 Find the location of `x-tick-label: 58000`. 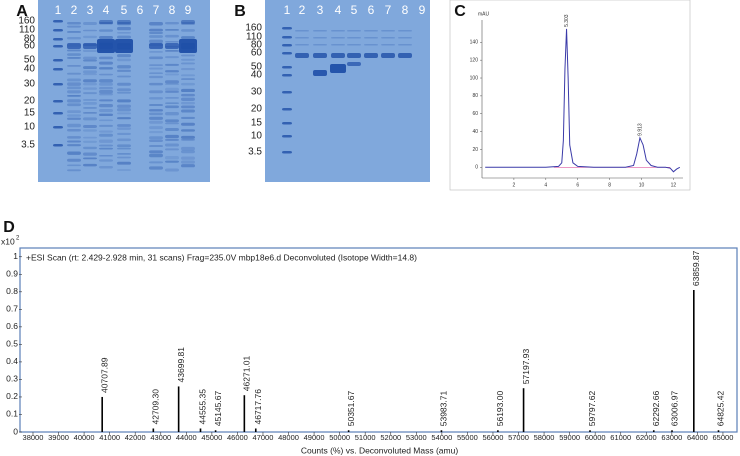

x-tick-label: 58000 is located at coordinates (544, 437).